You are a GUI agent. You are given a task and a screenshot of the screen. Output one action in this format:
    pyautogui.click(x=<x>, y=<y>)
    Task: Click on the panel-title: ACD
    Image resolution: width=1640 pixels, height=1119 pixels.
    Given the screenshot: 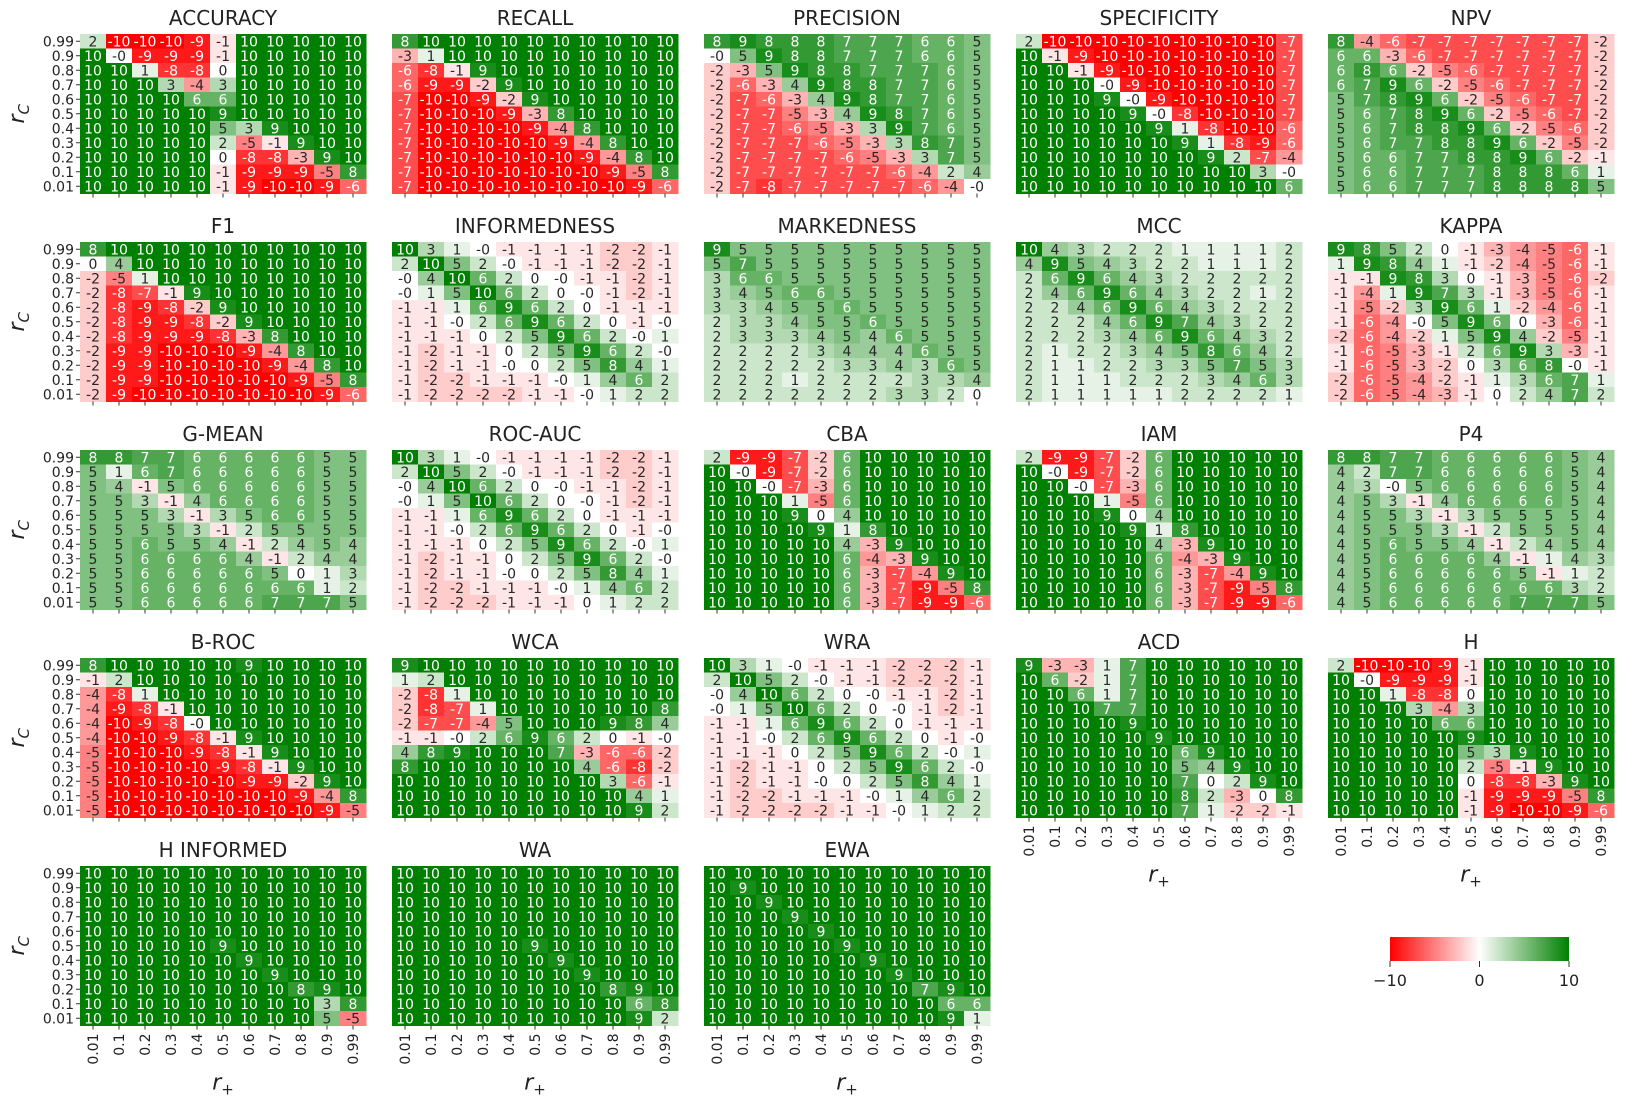 What is the action you would take?
    pyautogui.click(x=1159, y=642)
    